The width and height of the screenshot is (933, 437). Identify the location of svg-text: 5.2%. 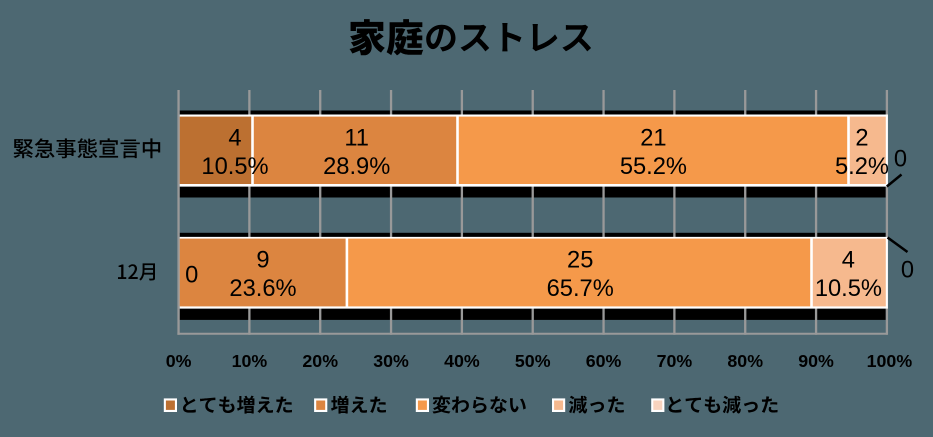
(862, 167).